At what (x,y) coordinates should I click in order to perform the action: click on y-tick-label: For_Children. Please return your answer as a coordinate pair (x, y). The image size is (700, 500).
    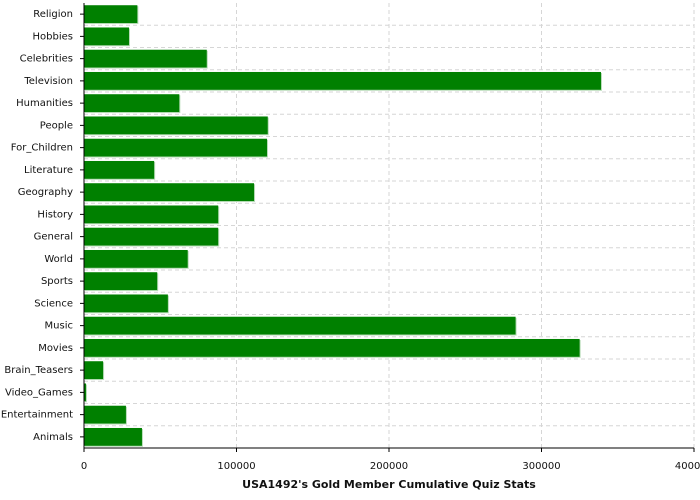
    Looking at the image, I should click on (42, 148).